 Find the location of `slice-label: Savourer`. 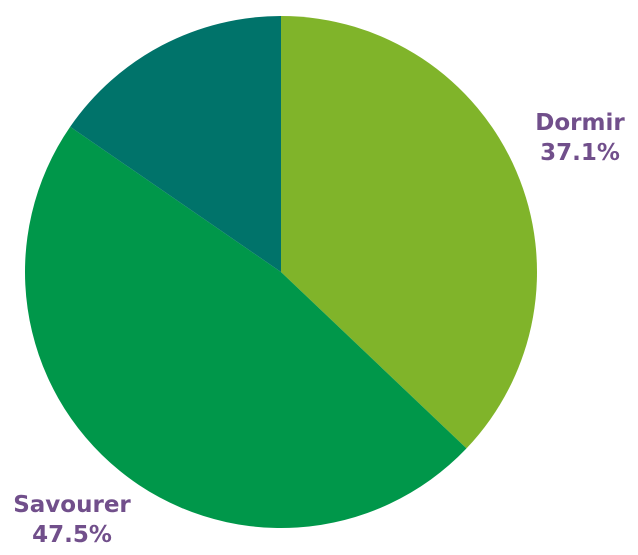

slice-label: Savourer is located at coordinates (72, 505).